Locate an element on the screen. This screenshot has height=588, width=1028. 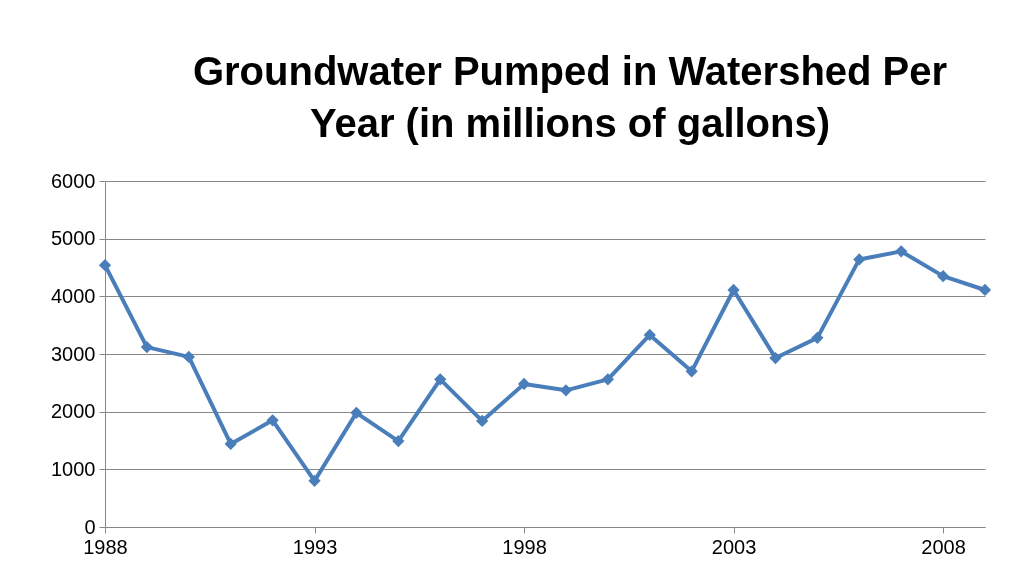
x-tick-label: 1998 is located at coordinates (524, 546).